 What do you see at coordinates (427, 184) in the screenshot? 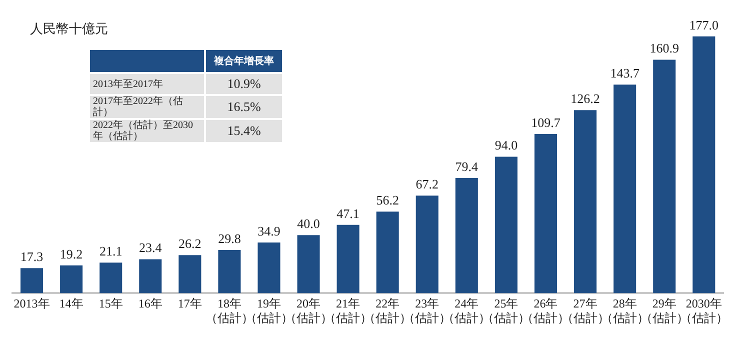
I see `data-label: 67.2` at bounding box center [427, 184].